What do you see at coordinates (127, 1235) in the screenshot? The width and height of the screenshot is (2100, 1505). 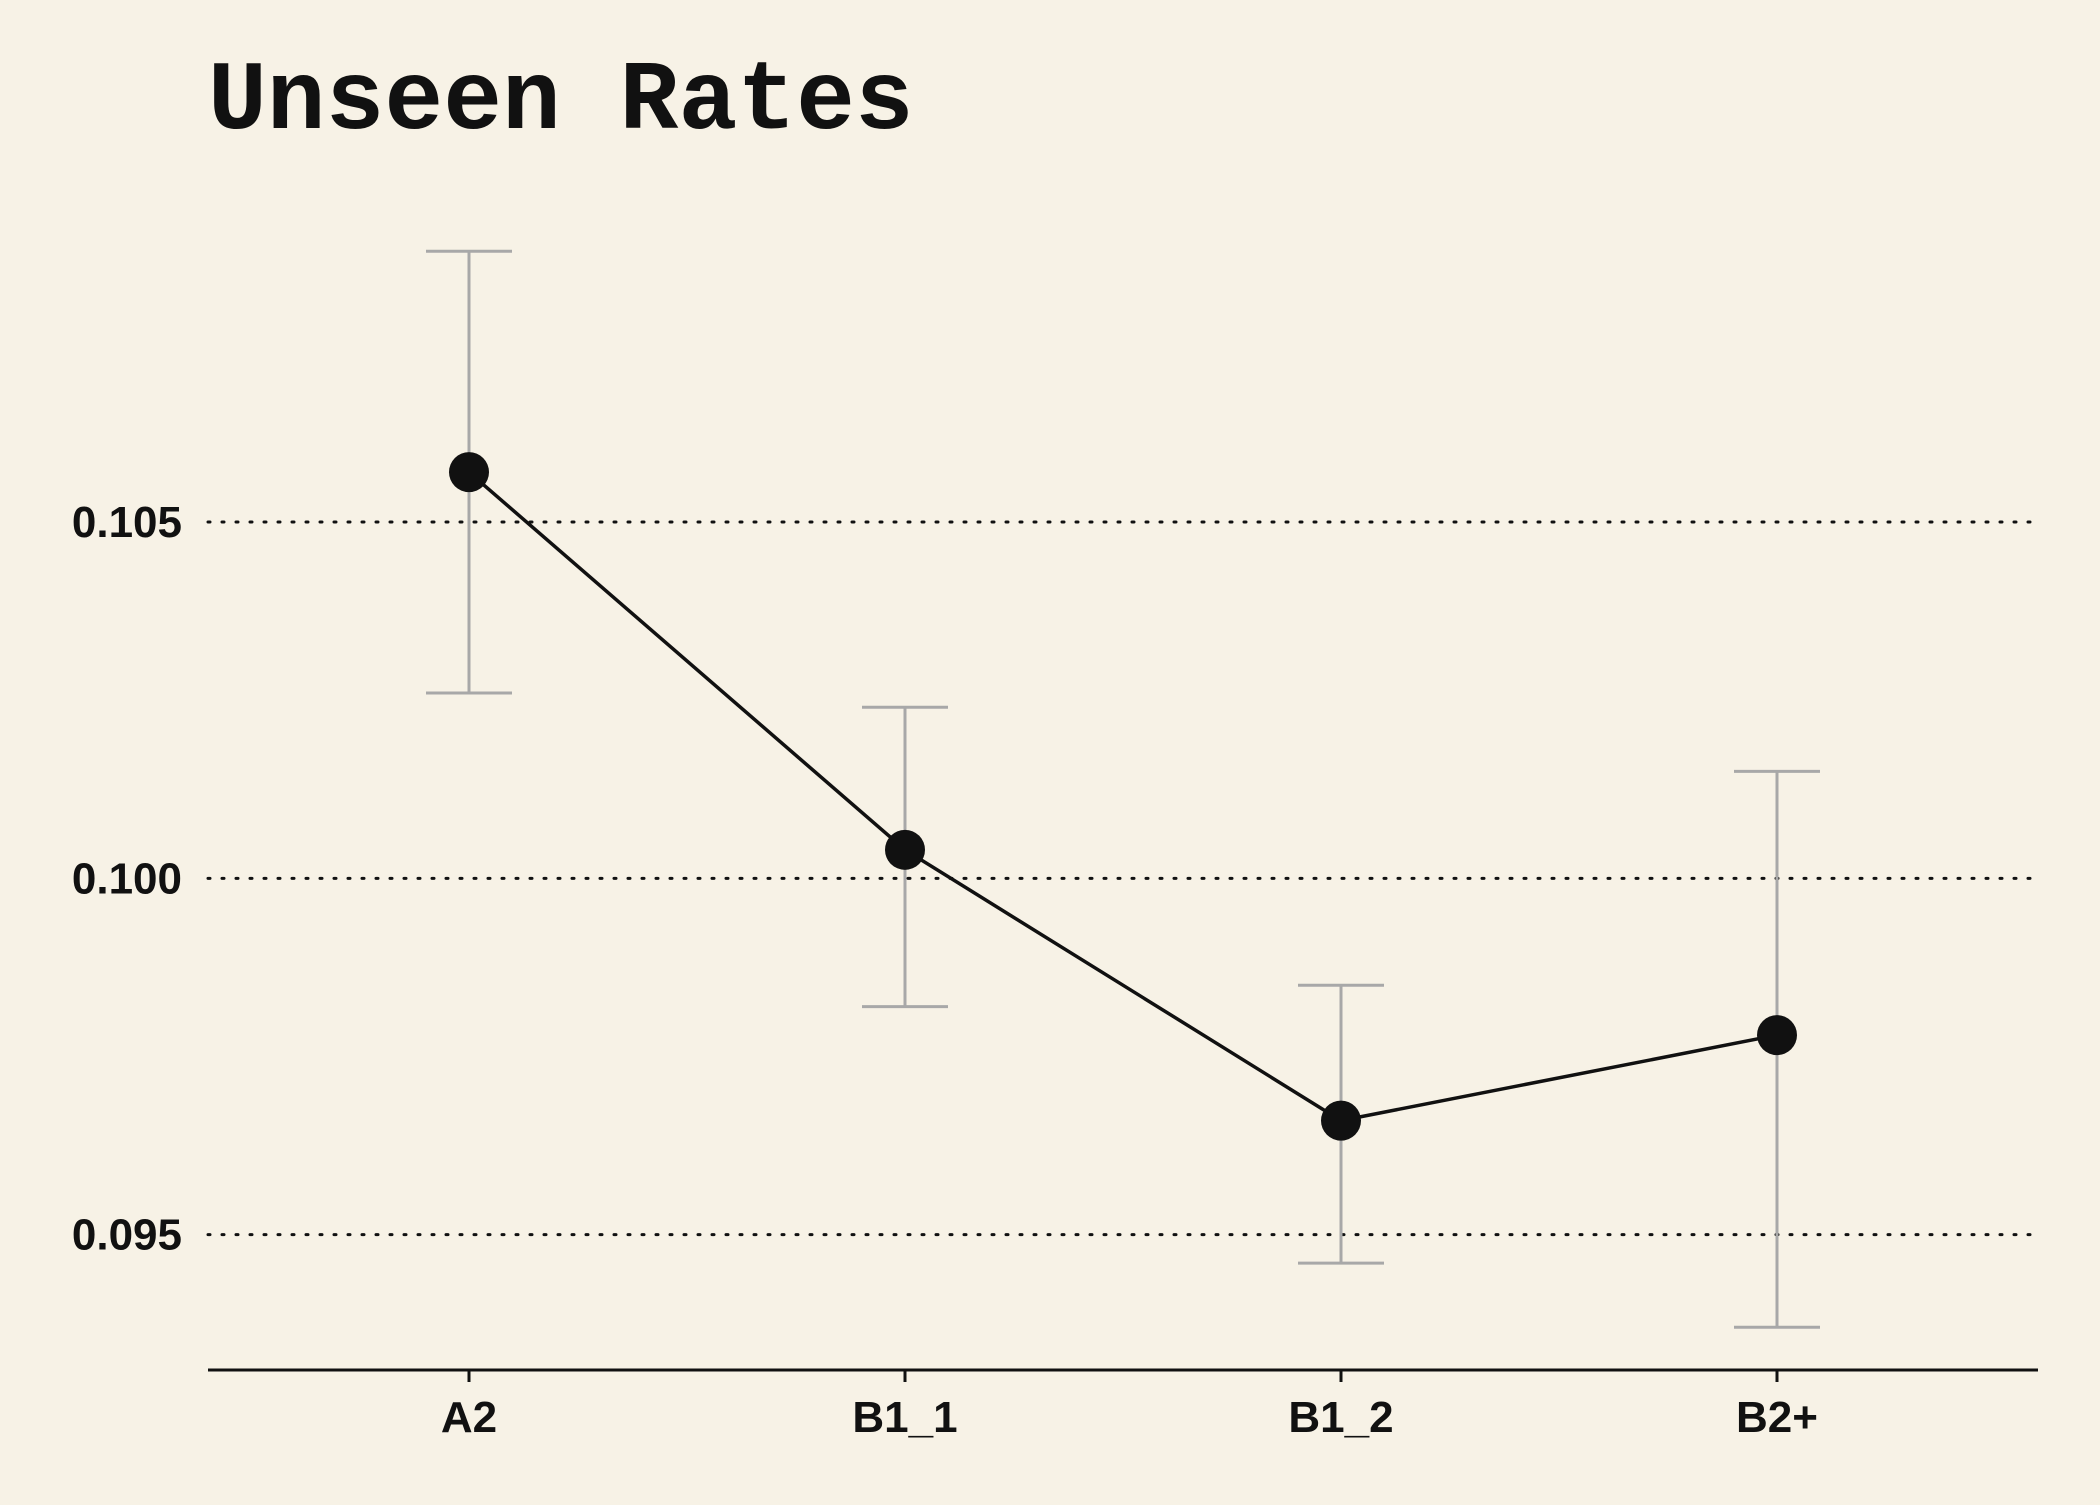 I see `y-tick-label: 0.095` at bounding box center [127, 1235].